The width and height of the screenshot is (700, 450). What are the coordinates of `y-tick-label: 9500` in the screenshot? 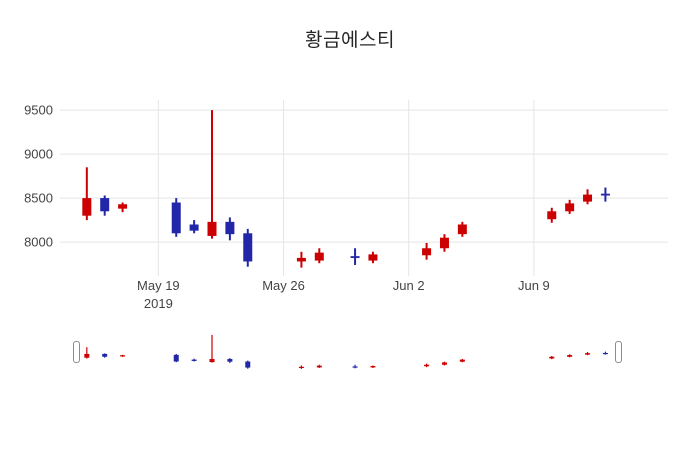 It's located at (38, 110).